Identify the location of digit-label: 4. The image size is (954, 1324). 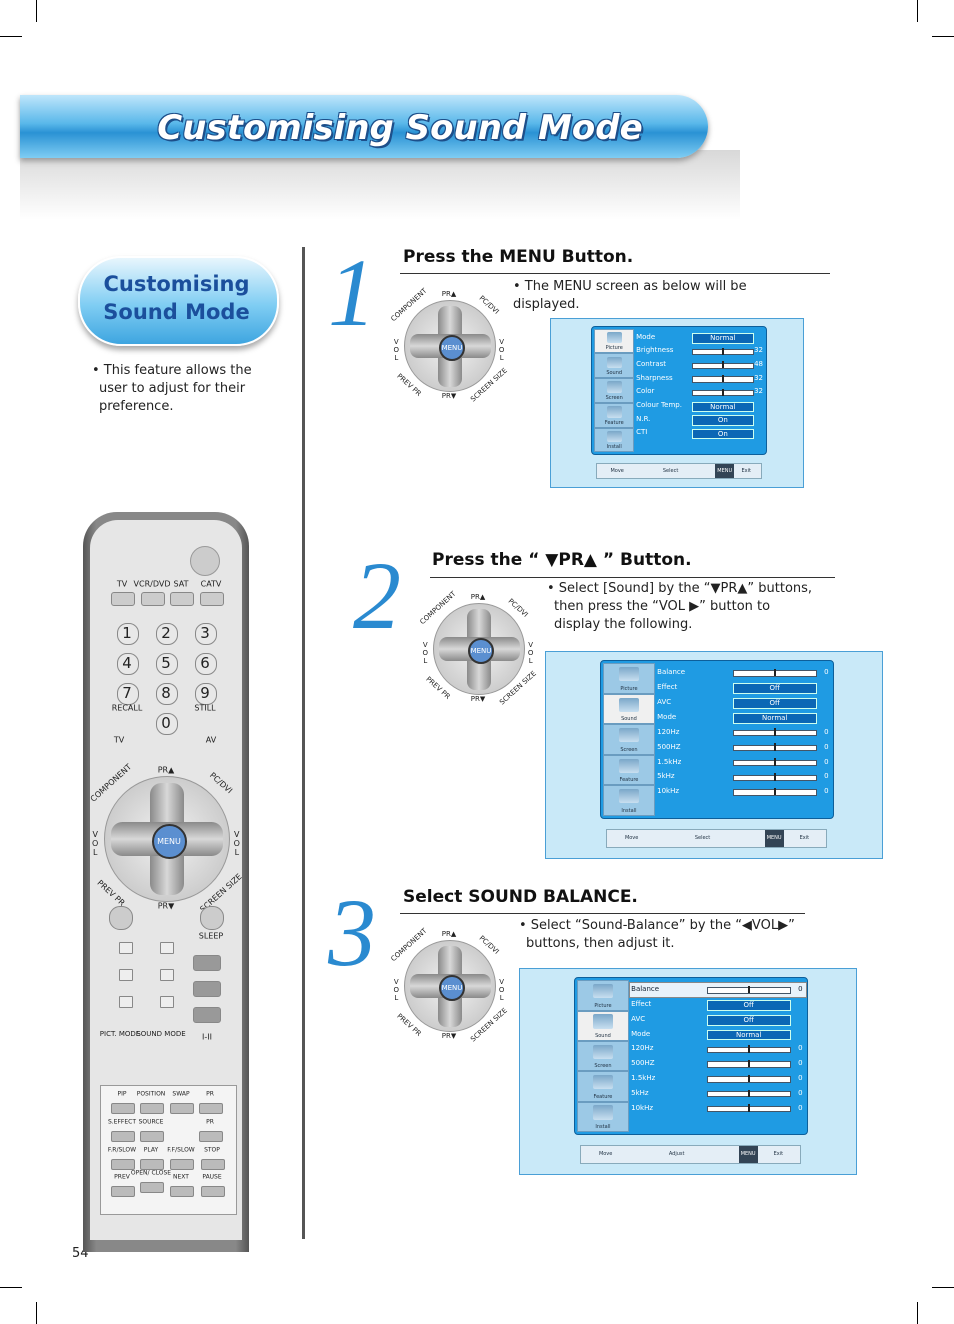
(127, 662).